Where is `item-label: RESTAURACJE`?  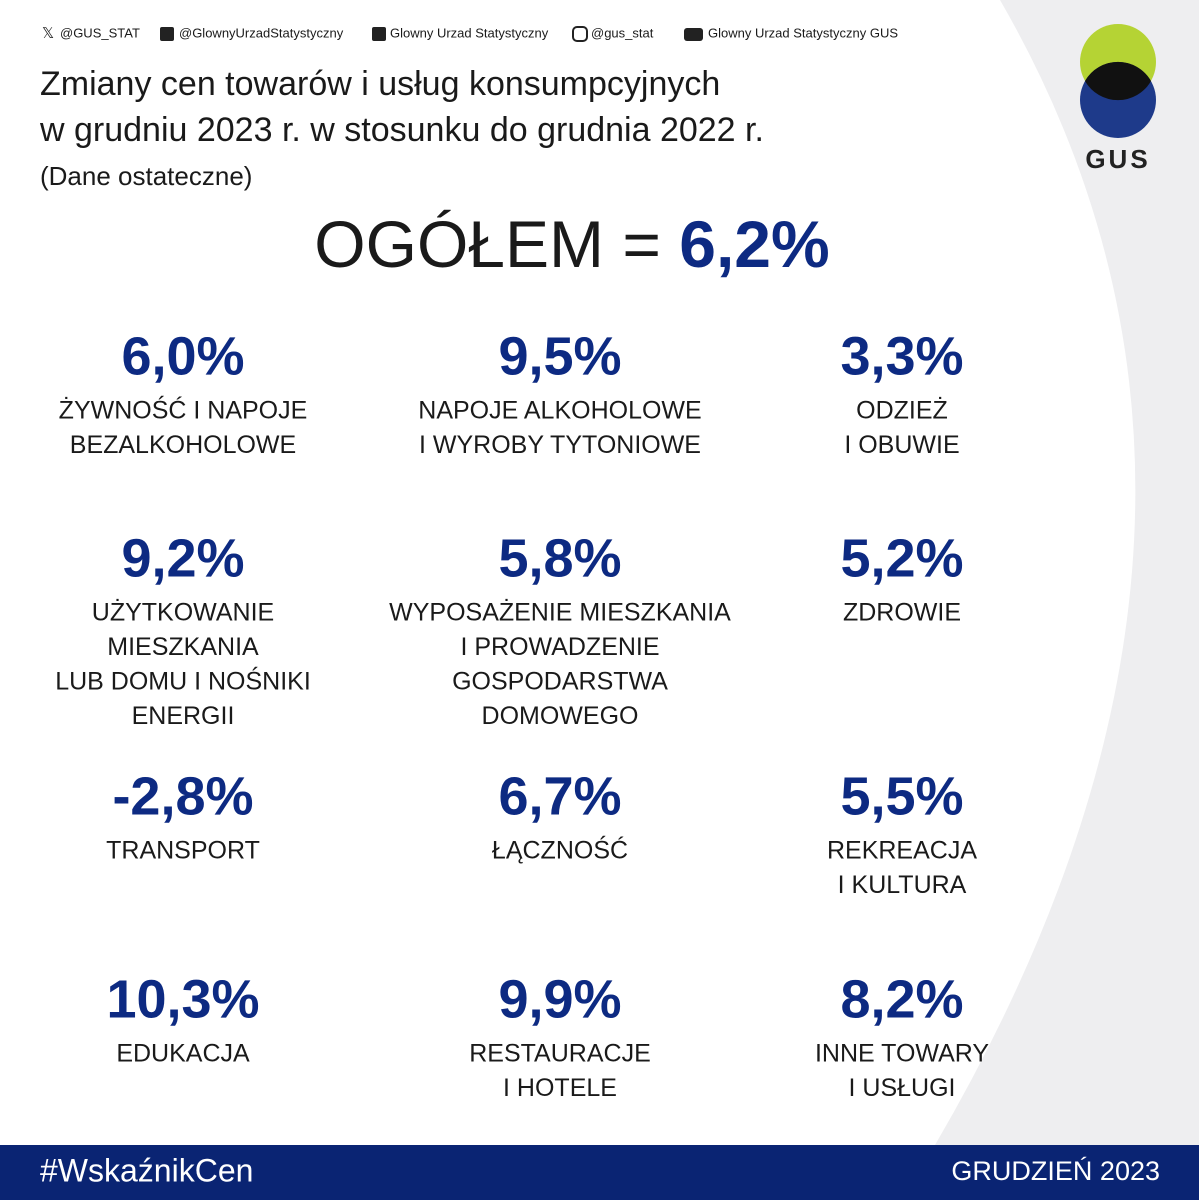 item-label: RESTAURACJE is located at coordinates (560, 1054).